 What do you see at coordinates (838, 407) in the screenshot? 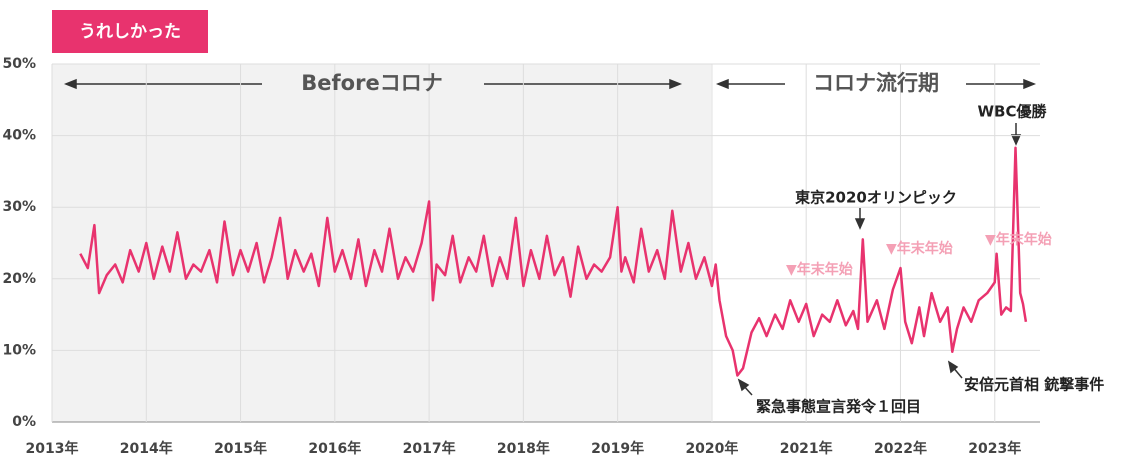
I see `annotation: 緊急事態宣言発令１回目` at bounding box center [838, 407].